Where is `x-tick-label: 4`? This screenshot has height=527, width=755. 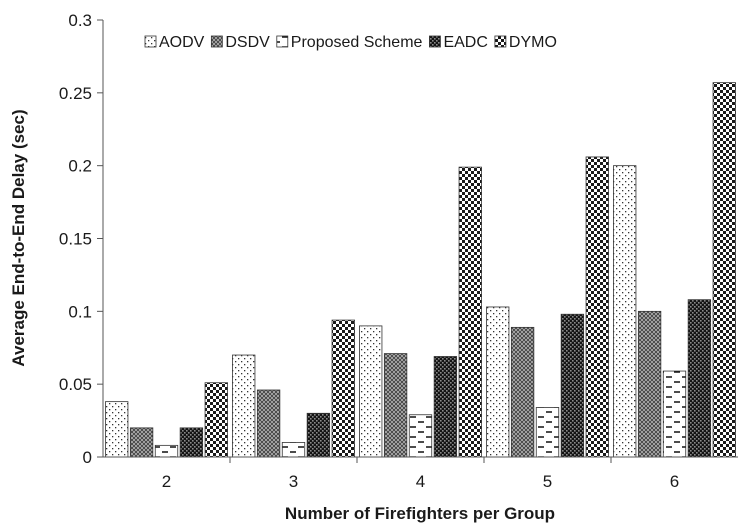
x-tick-label: 4 is located at coordinates (420, 481).